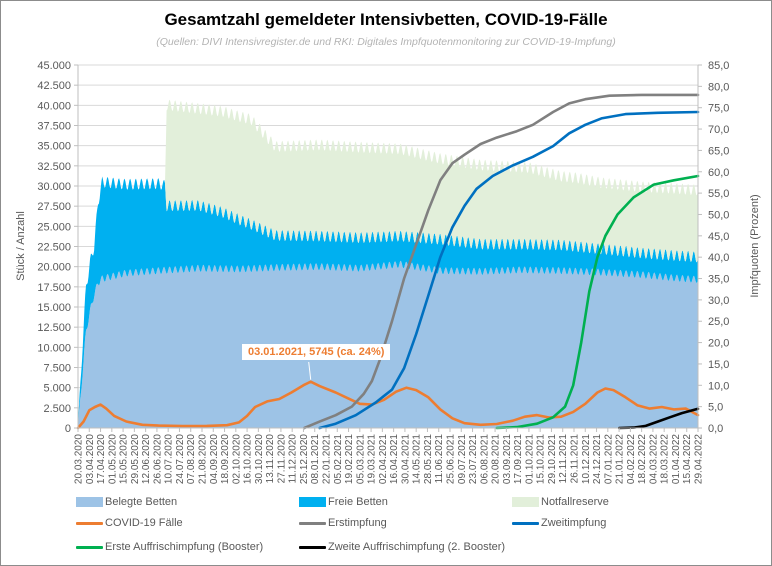 The width and height of the screenshot is (772, 566). What do you see at coordinates (552, 459) in the screenshot?
I see `x-tick-label: 29.10.2021` at bounding box center [552, 459].